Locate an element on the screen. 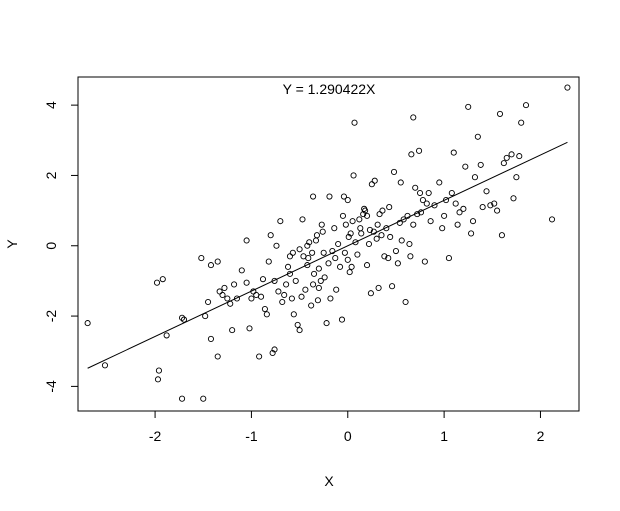 The image size is (620, 511). y-axis: -4 -2 0 2 4 is located at coordinates (60, 247).